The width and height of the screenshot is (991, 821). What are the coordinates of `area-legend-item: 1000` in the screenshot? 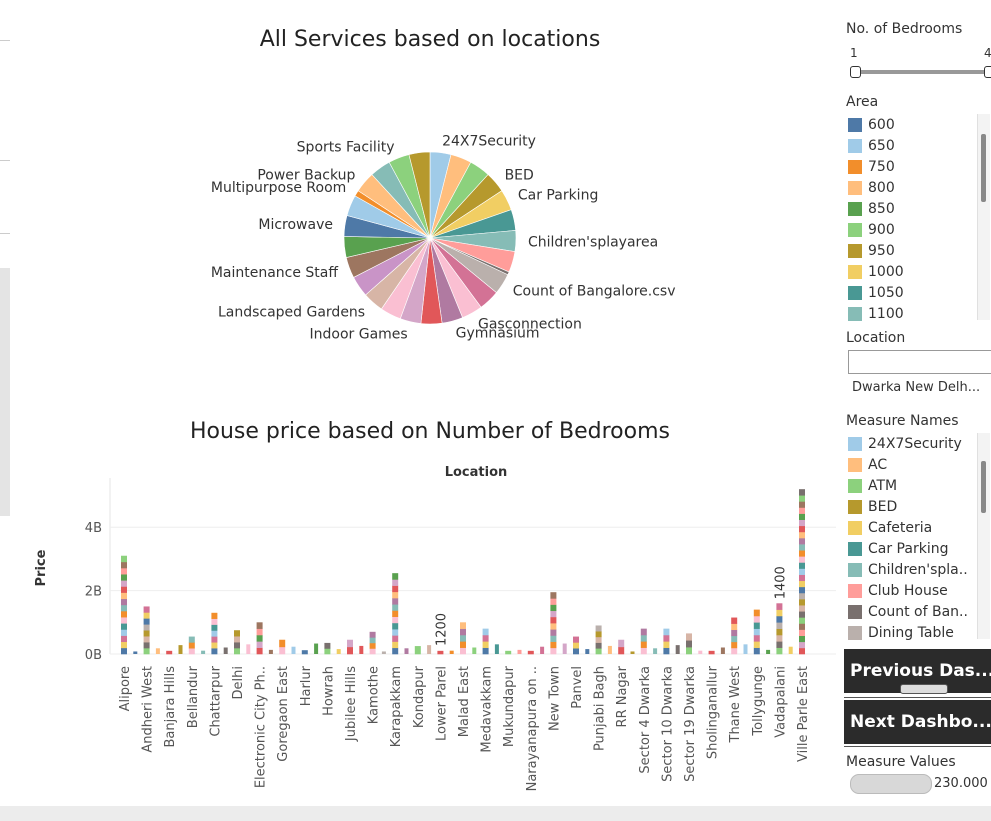 It's located at (876, 271).